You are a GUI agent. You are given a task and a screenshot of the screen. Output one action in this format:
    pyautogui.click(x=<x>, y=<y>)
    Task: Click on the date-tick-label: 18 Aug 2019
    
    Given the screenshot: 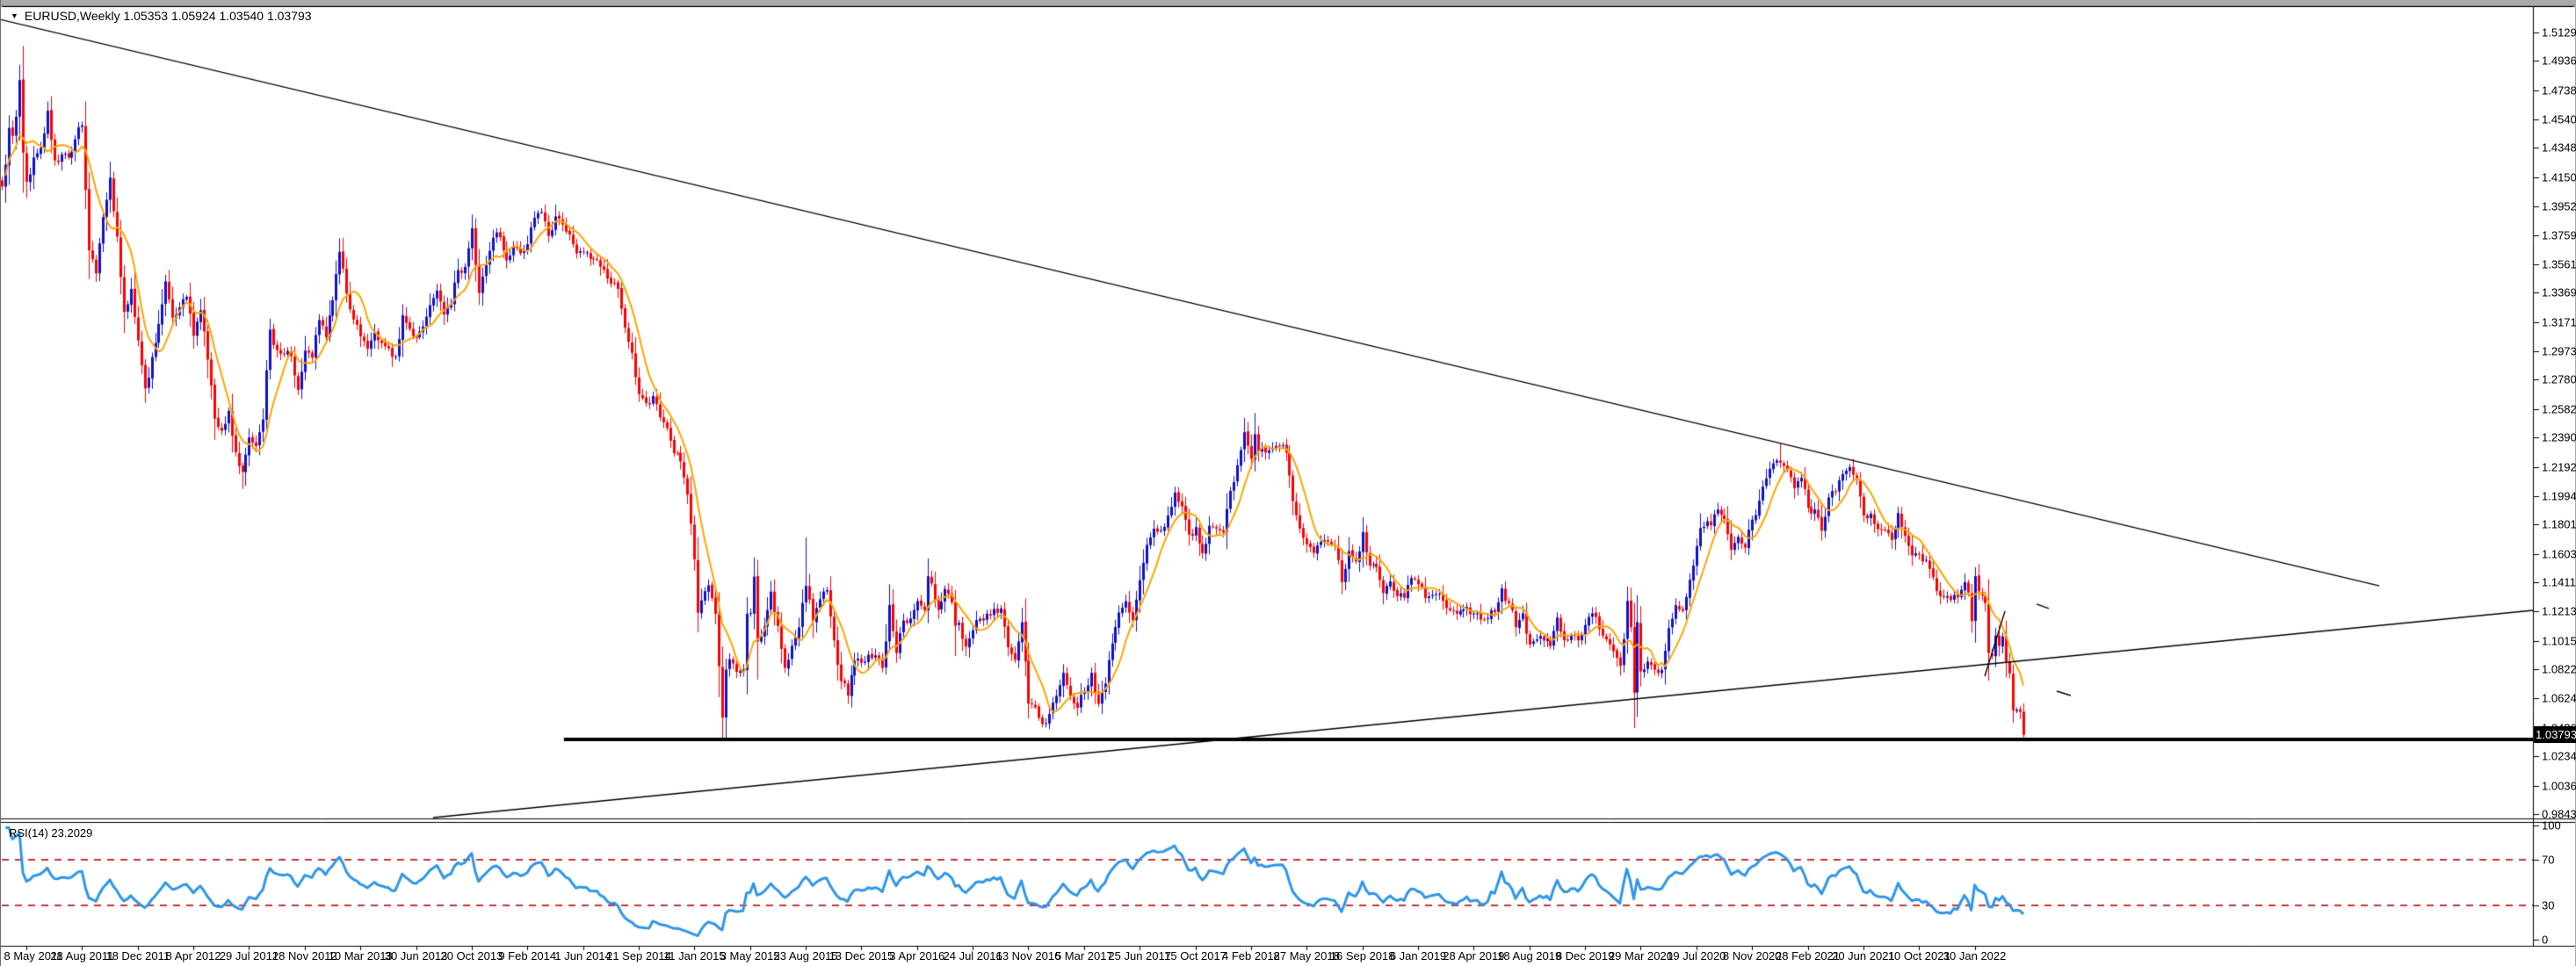 What is the action you would take?
    pyautogui.click(x=1529, y=956)
    